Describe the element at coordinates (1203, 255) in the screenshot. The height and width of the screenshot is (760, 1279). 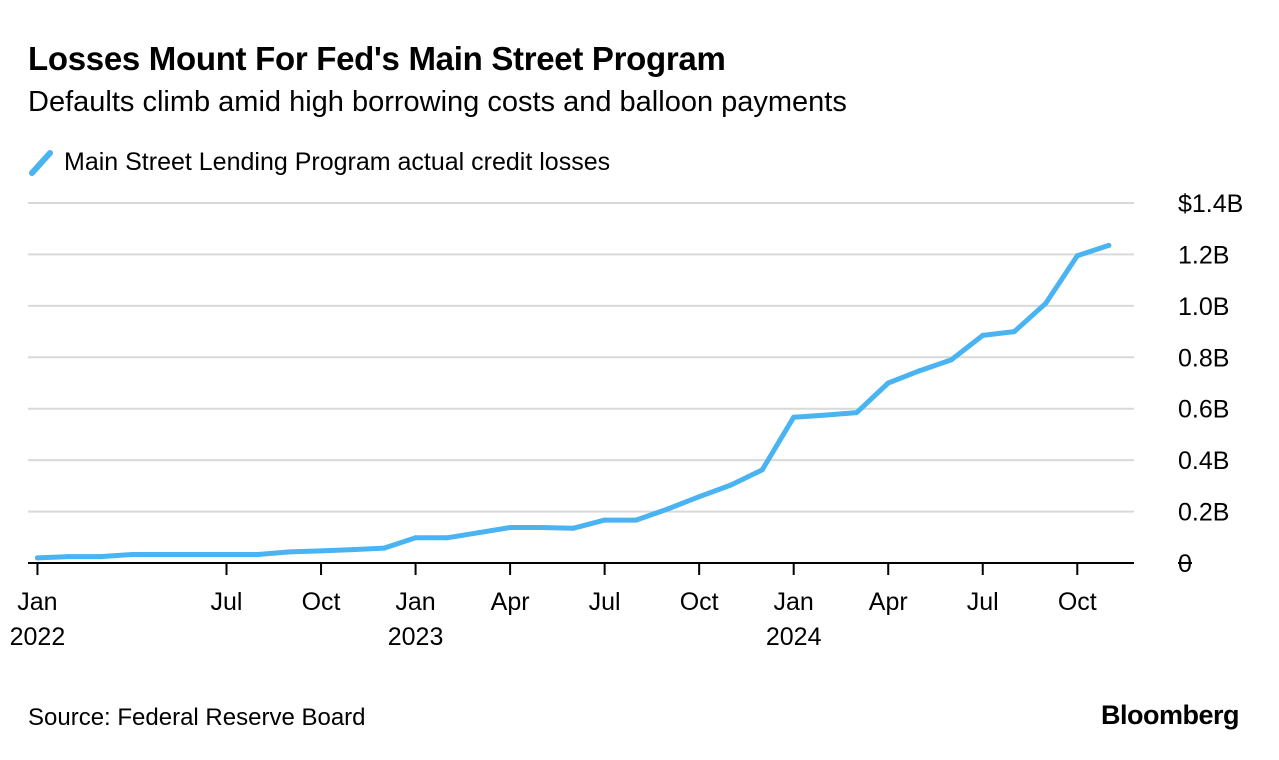
I see `y-tick-label: 1.2B` at that location.